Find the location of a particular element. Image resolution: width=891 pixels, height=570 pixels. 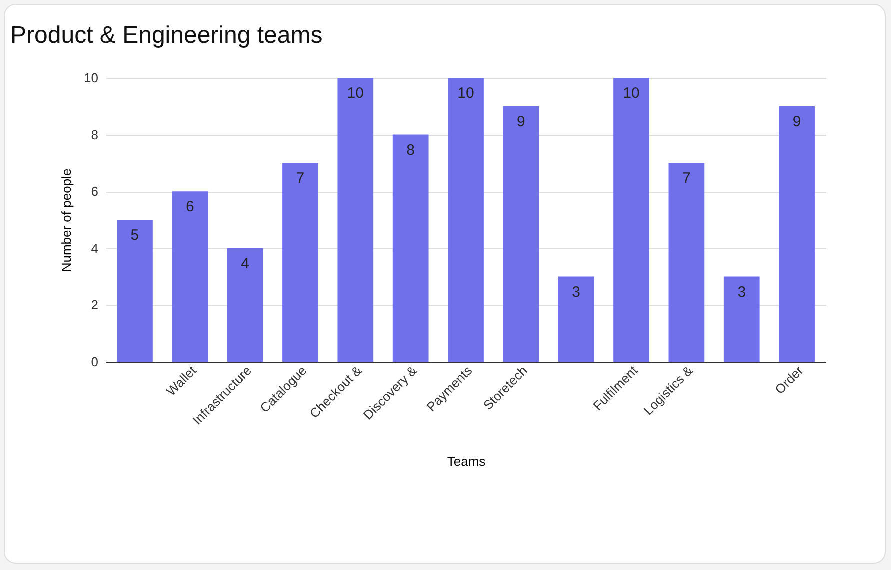

y-tick-label: 10 is located at coordinates (91, 78).